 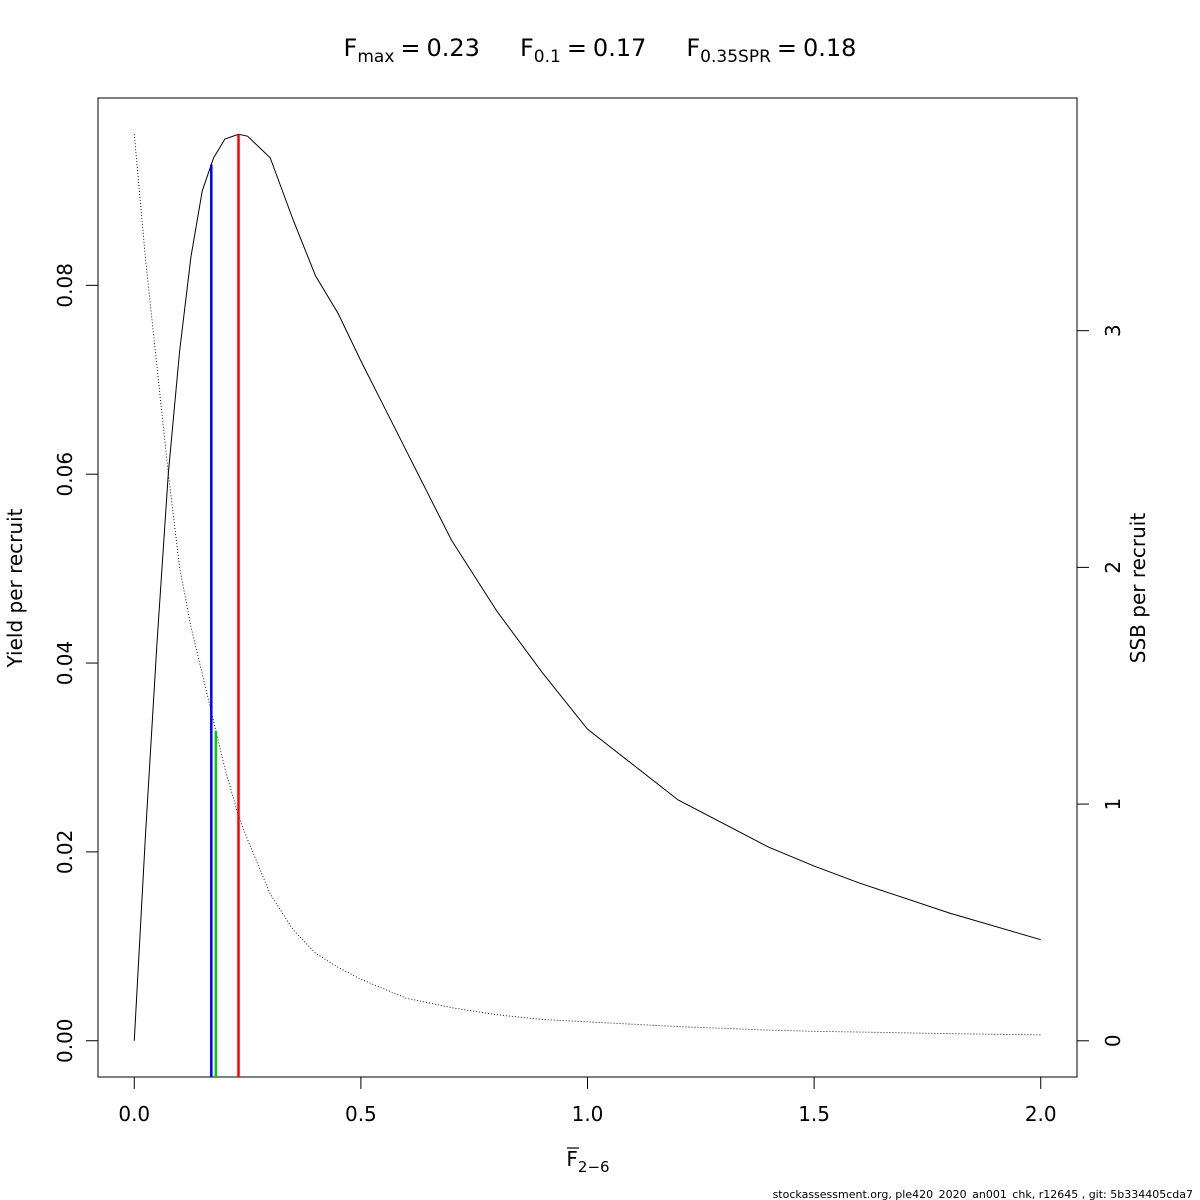 I want to click on x-axis-label: F2−6, so click(x=587, y=1161).